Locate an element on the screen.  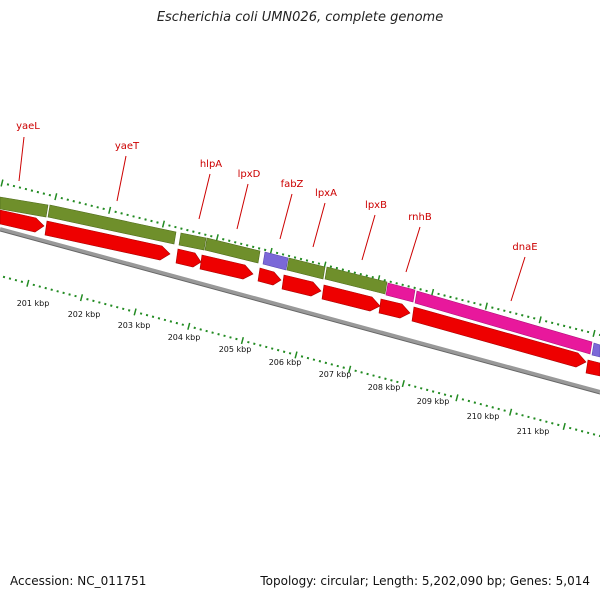
scale-label: 208 kbp is located at coordinates (384, 387).